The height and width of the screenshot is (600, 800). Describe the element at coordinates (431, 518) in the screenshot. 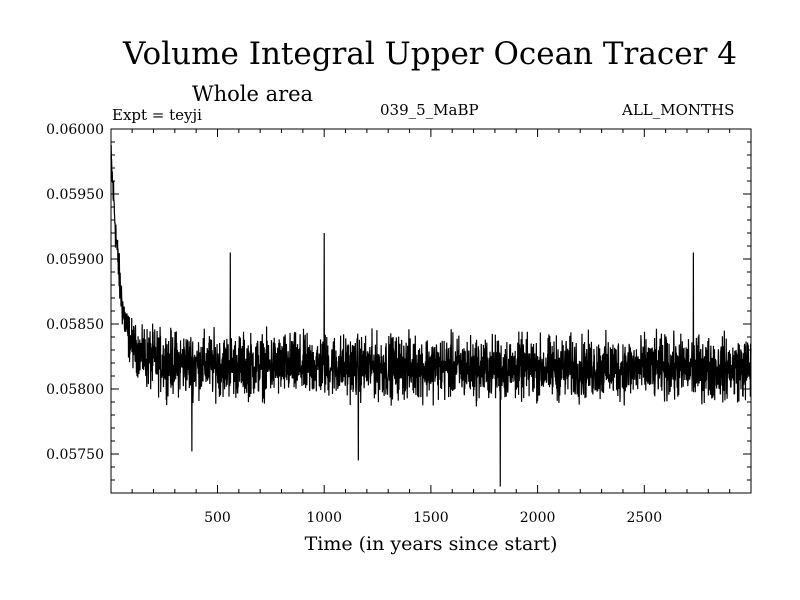

I see `x-tick-label: 1500` at that location.